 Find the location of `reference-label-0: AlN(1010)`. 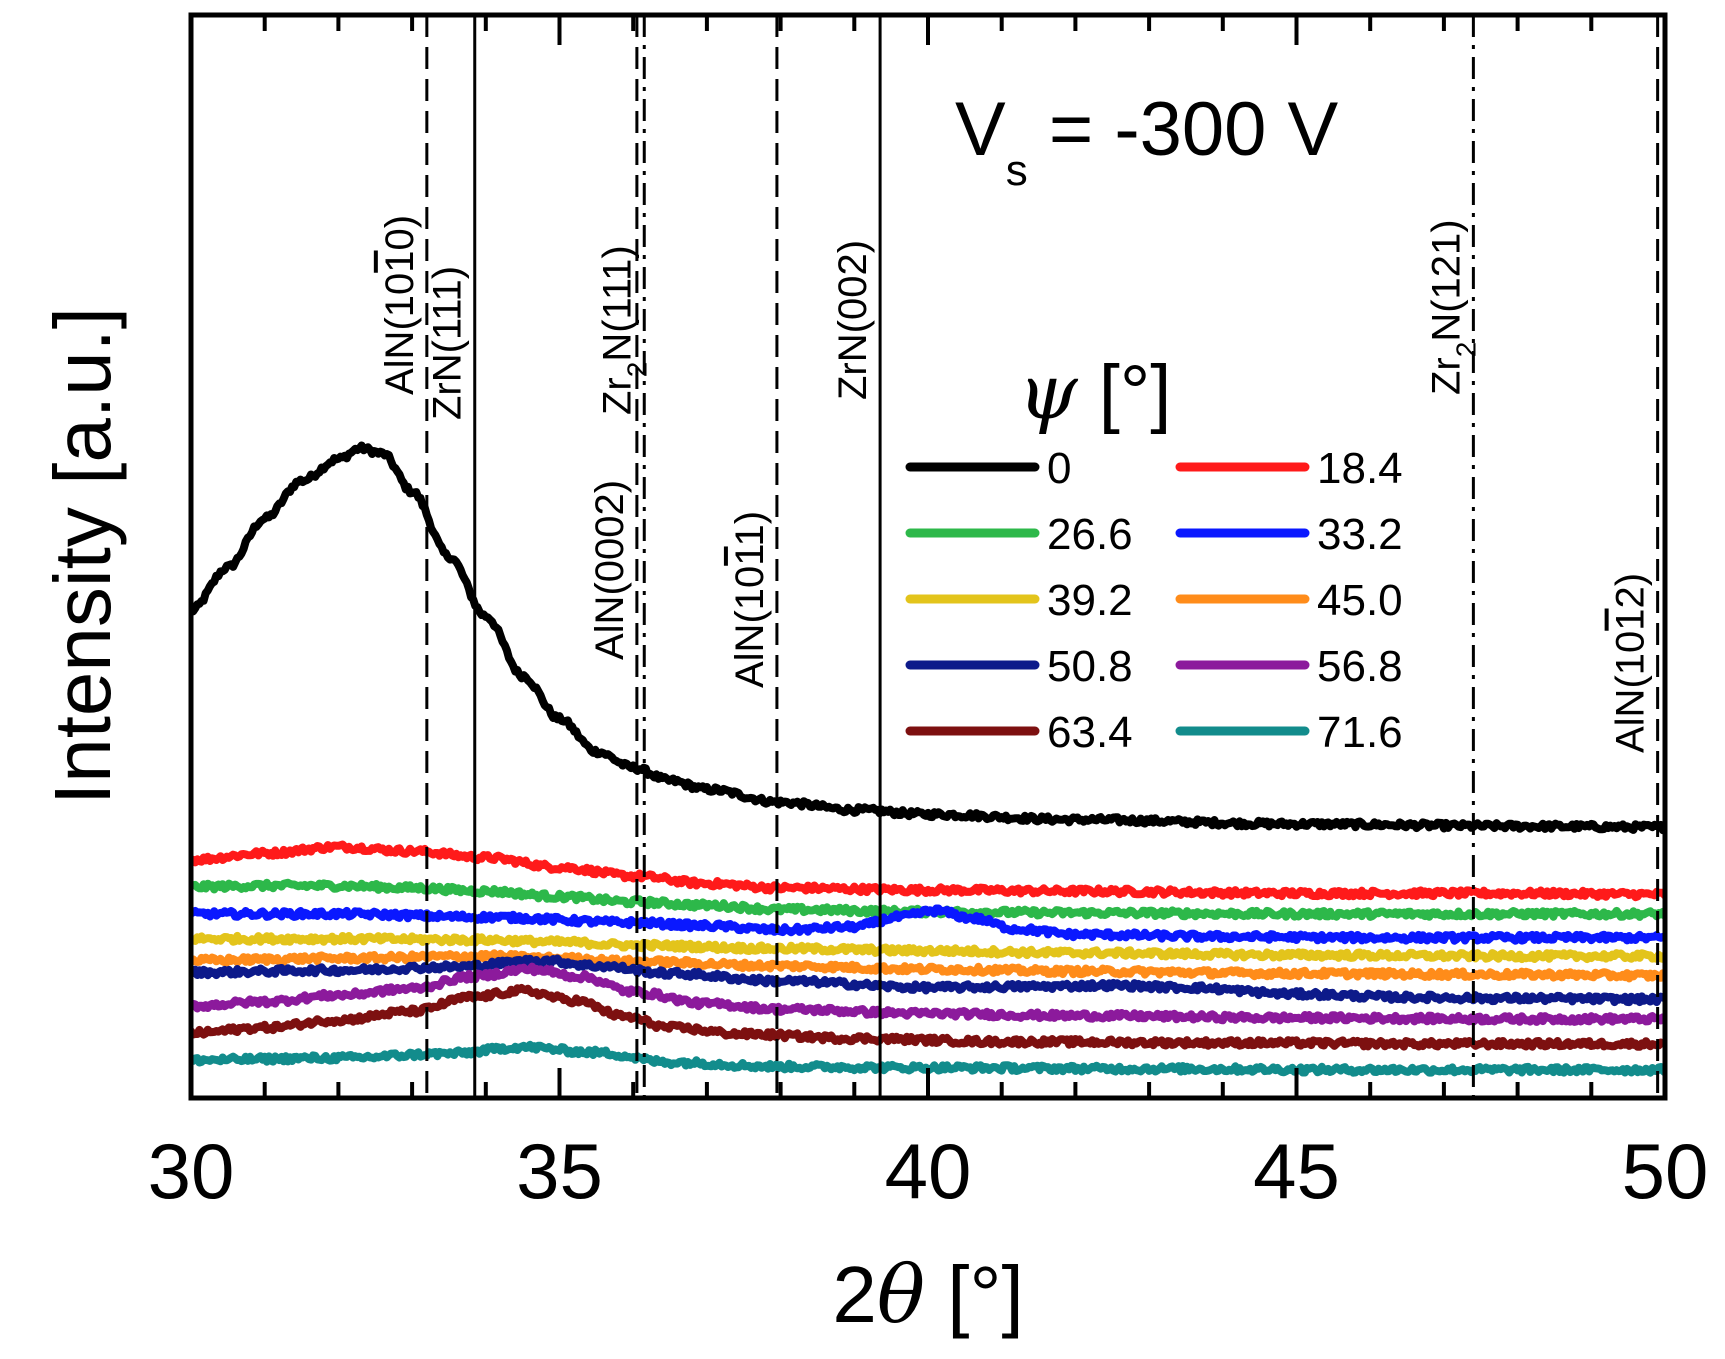

reference-label-0: AlN(1010) is located at coordinates (400, 305).